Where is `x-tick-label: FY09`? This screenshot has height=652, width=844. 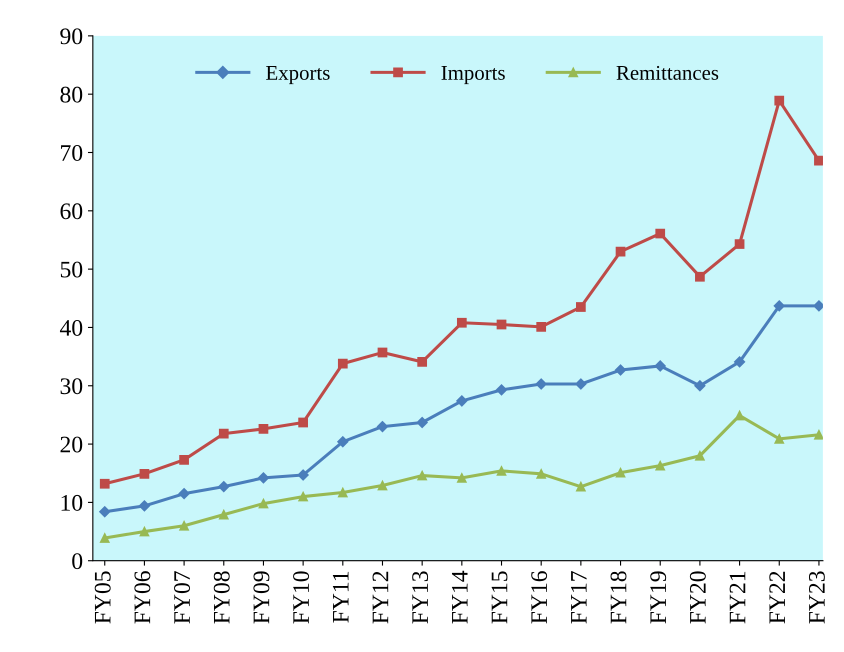 x-tick-label: FY09 is located at coordinates (261, 597).